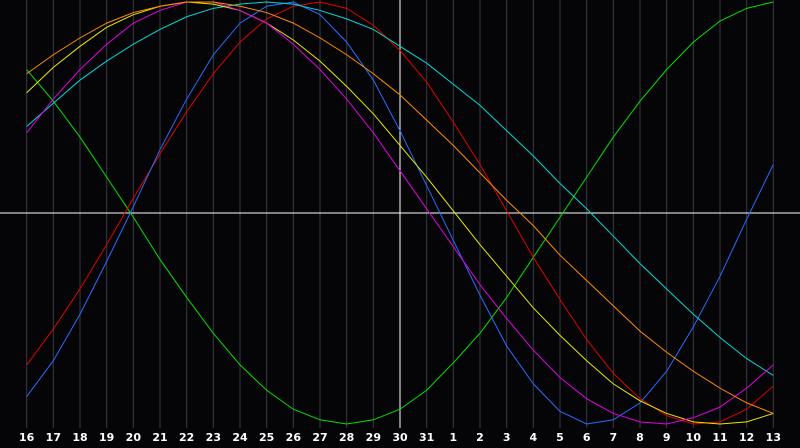 The height and width of the screenshot is (448, 800). What do you see at coordinates (667, 437) in the screenshot?
I see `x-tick-label: 9` at bounding box center [667, 437].